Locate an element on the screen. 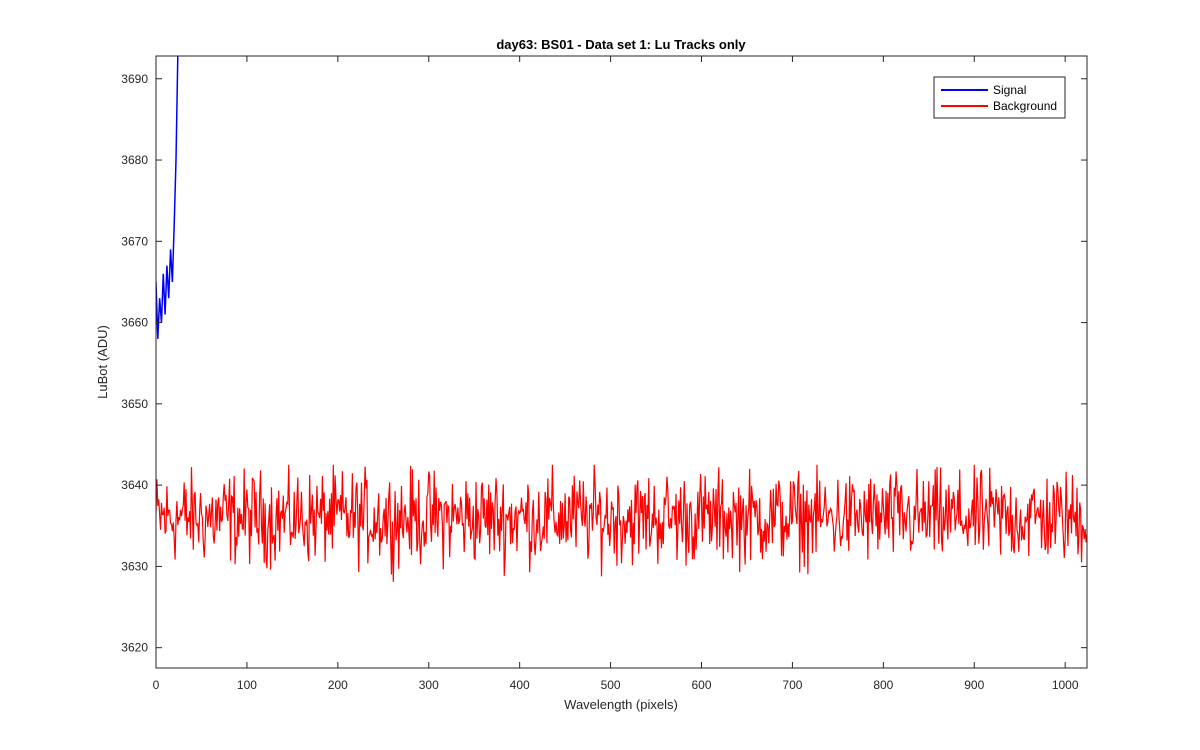 Image resolution: width=1200 pixels, height=750 pixels. x-axis-label: Wavelength (pixels) is located at coordinates (621, 704).